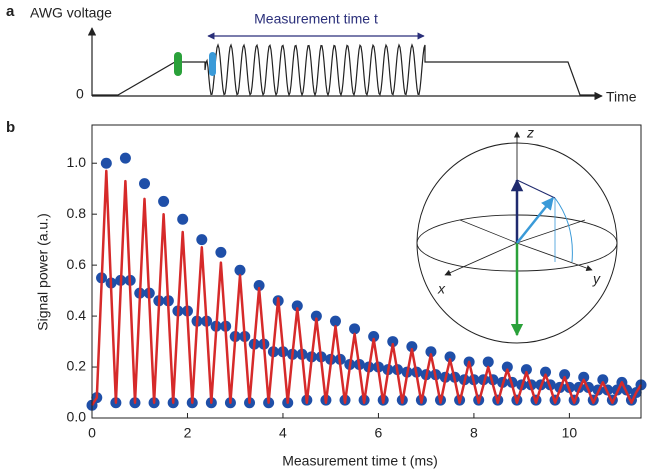  Describe the element at coordinates (621, 97) in the screenshot. I see `x-axis-label: Time` at that location.